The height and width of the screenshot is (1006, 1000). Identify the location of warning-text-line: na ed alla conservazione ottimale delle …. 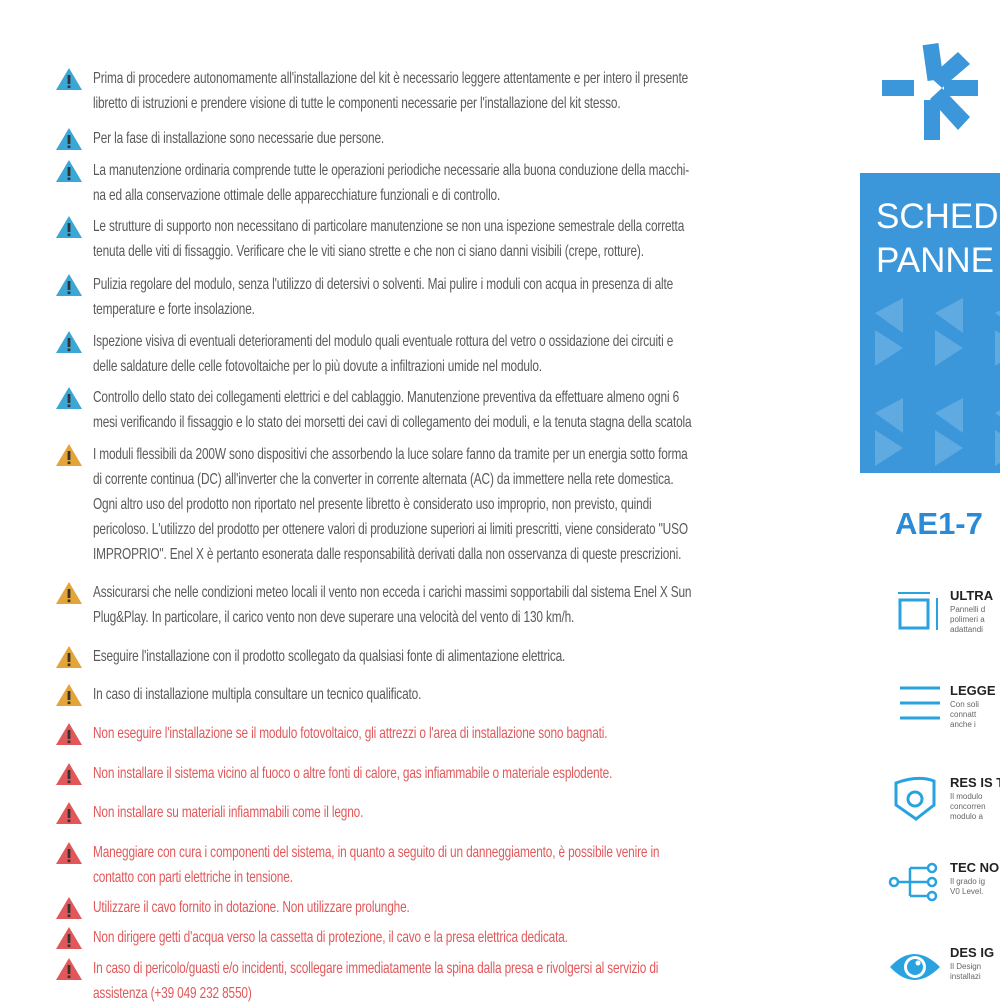
(297, 195).